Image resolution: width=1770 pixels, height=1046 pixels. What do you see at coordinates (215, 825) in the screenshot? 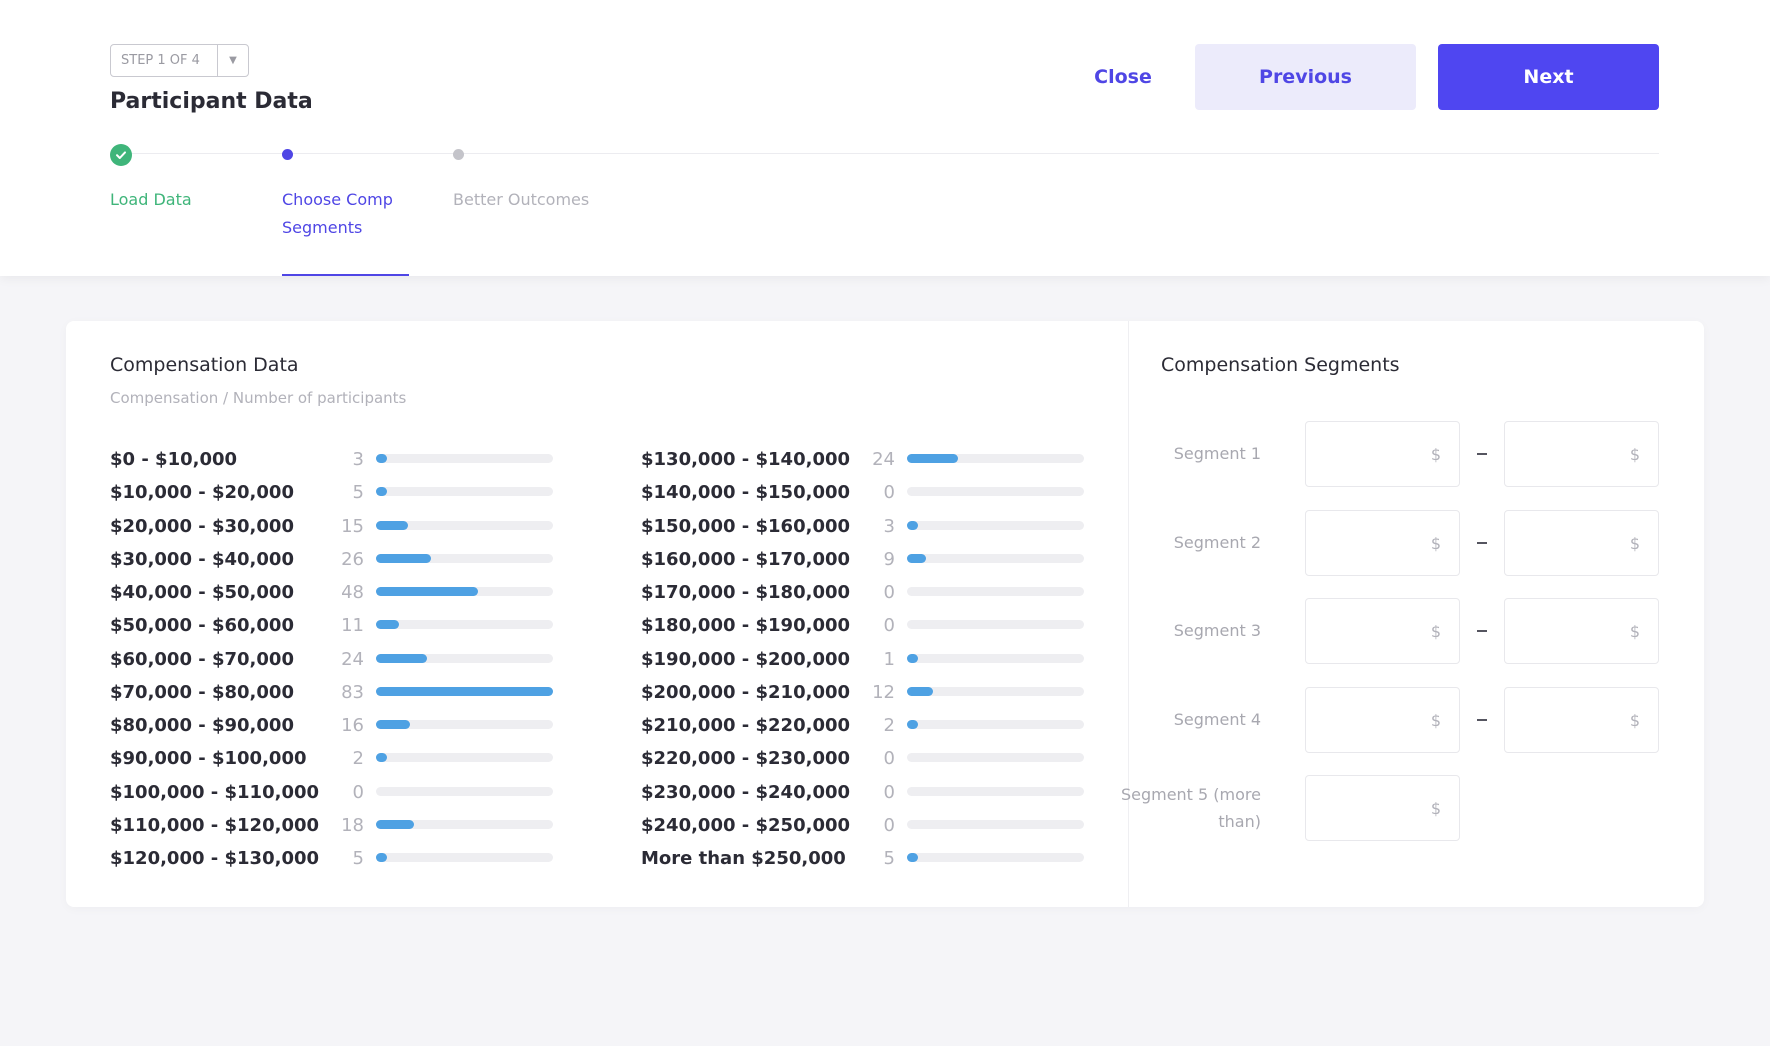
I see `compensation-range-label: $110,000 - $120,000` at bounding box center [215, 825].